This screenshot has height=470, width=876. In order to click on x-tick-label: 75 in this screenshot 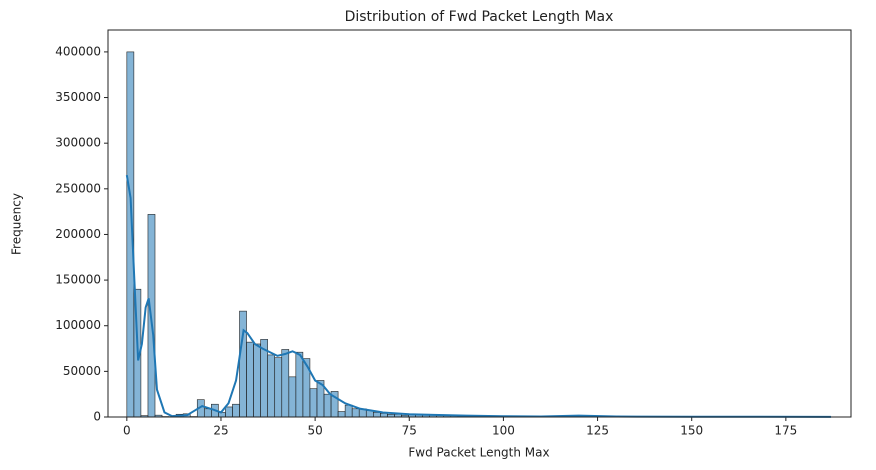, I will do `click(409, 431)`.